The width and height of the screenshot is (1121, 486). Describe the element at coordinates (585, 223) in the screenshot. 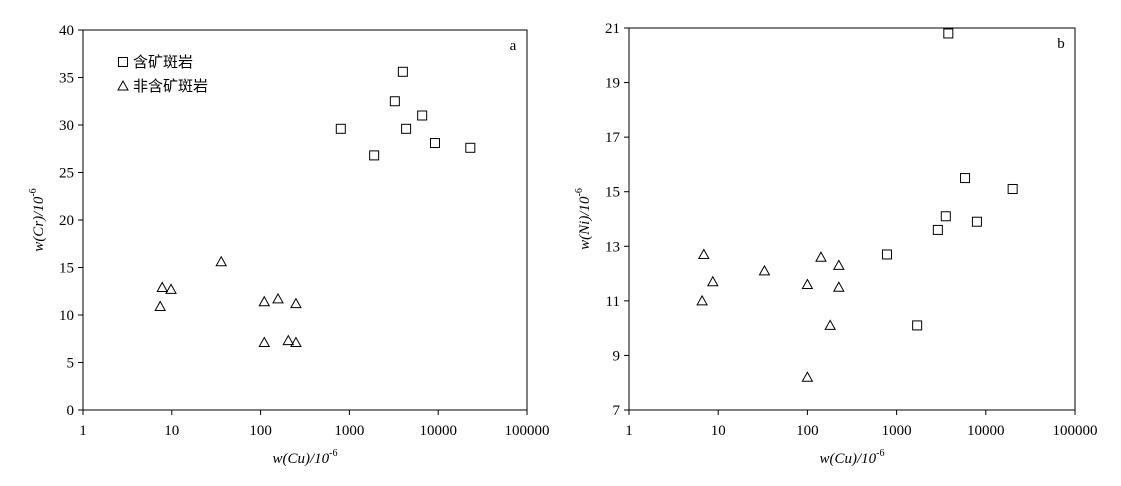

I see `axis-label-text: w(Ni)/10` at that location.